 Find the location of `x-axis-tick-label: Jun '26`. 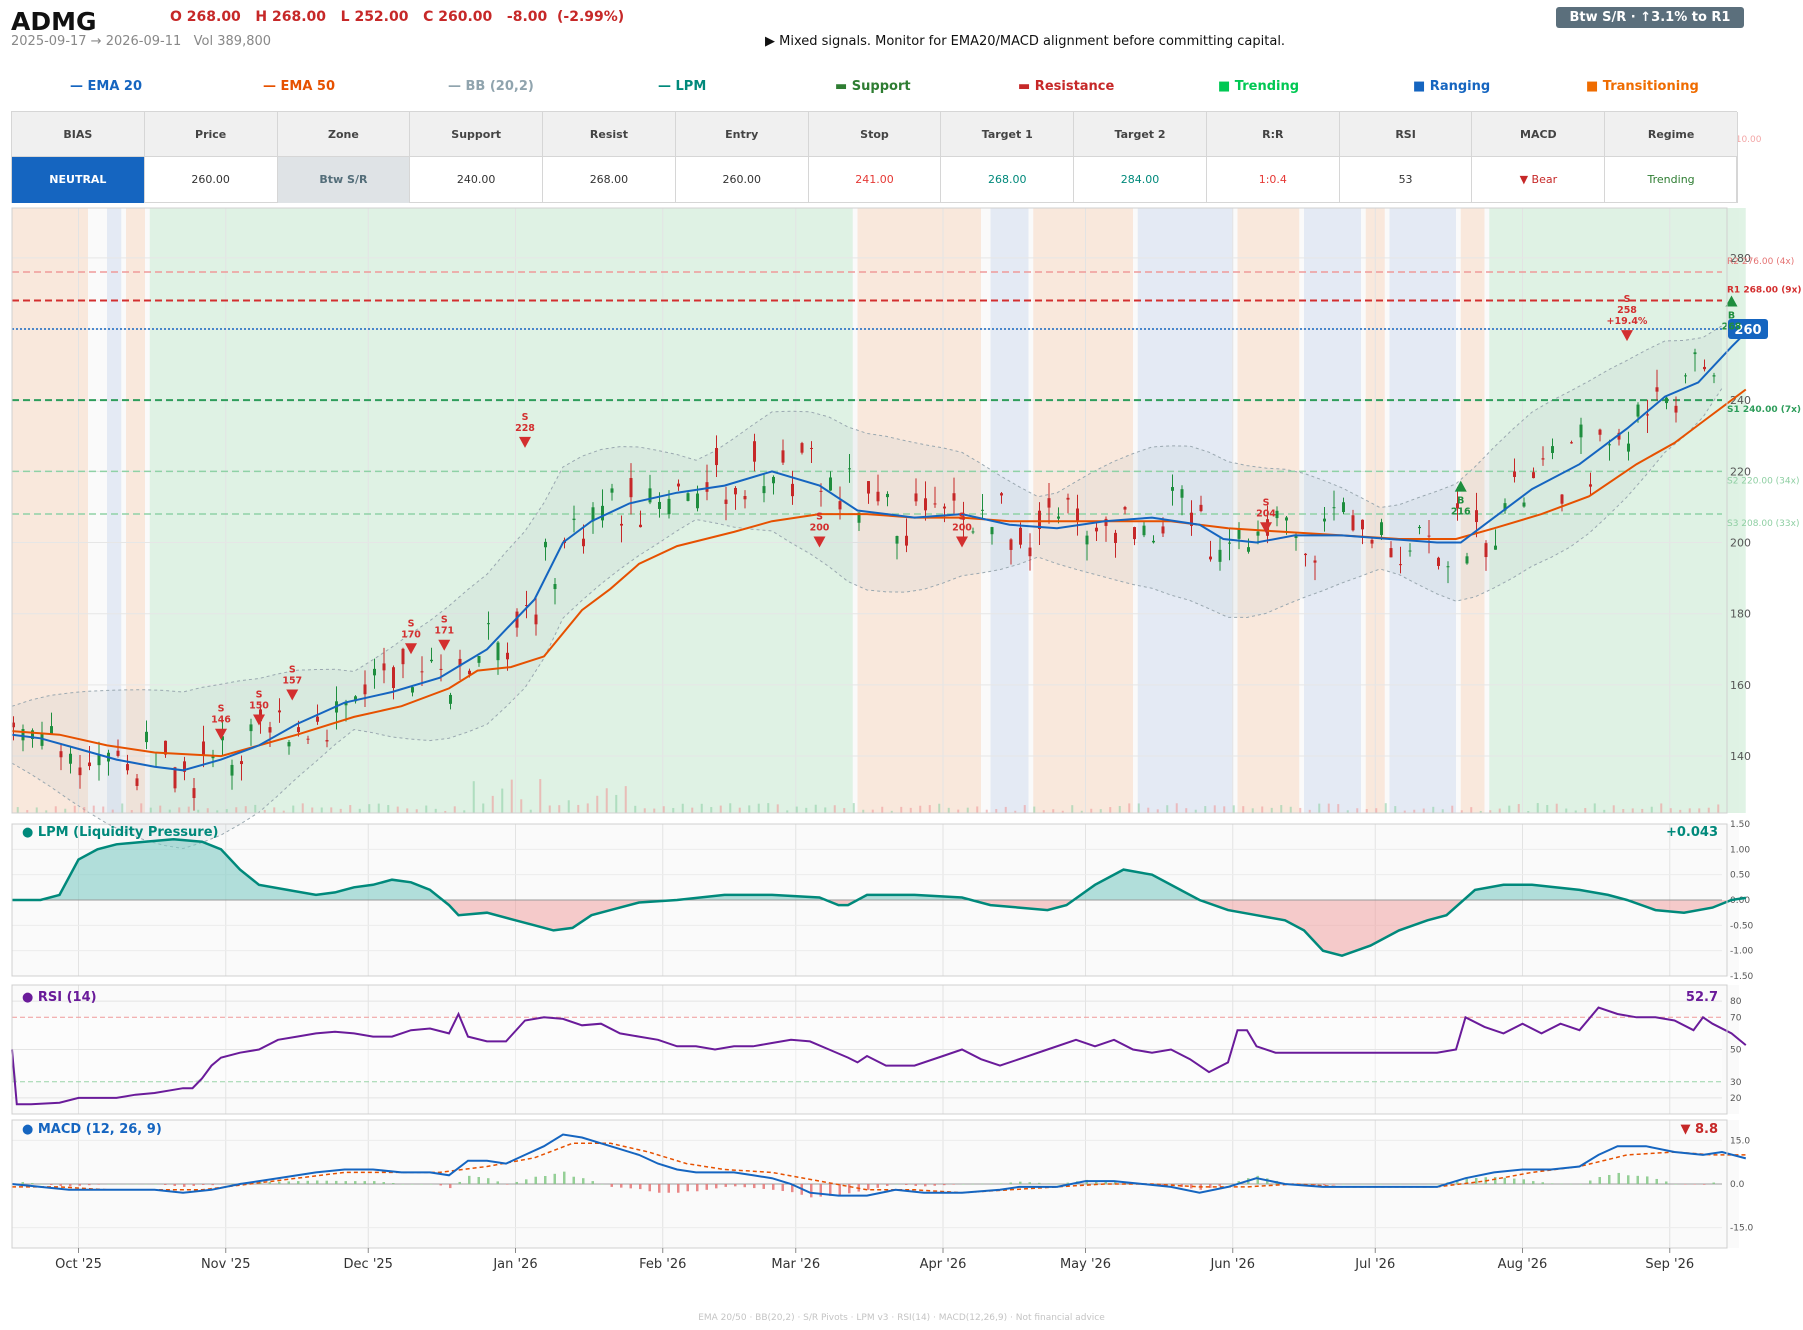

x-axis-tick-label: Jun '26 is located at coordinates (1232, 1264).